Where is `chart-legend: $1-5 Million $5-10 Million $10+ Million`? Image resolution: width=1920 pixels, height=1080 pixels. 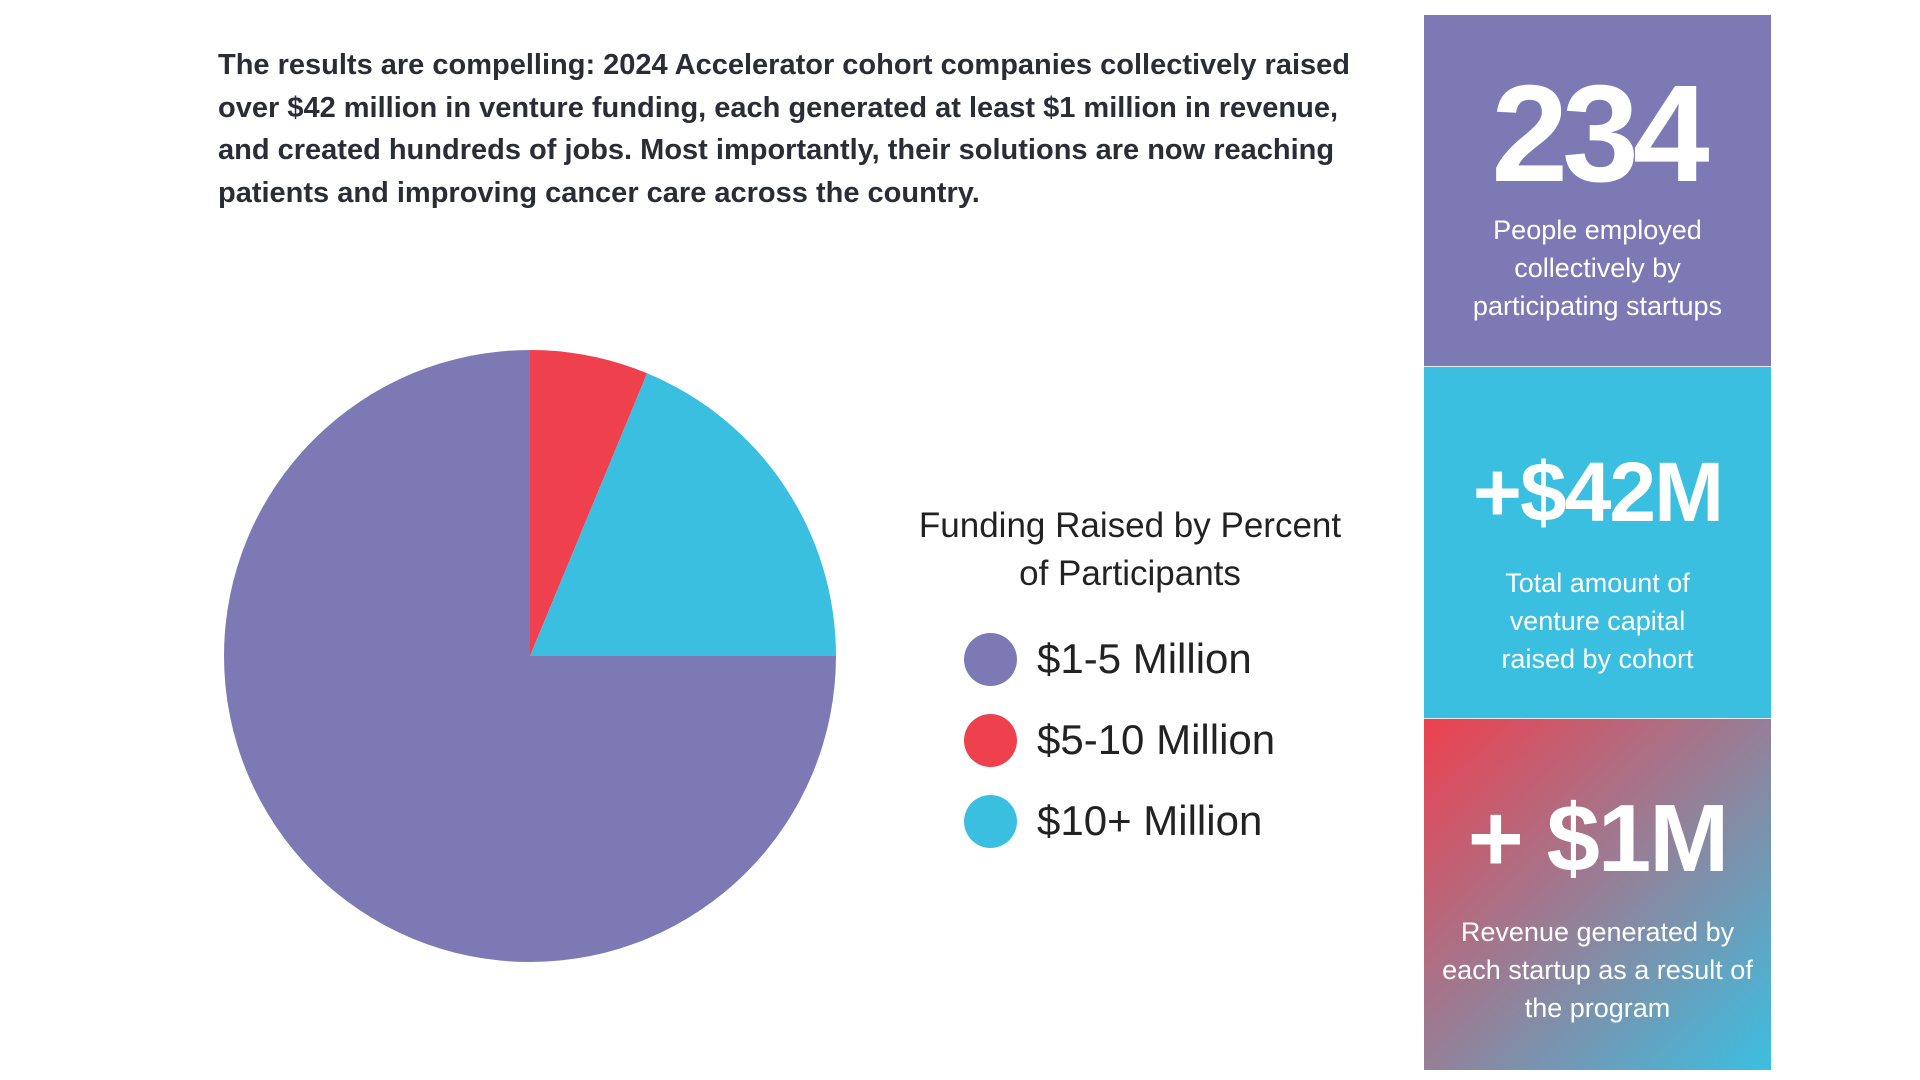 chart-legend: $1-5 Million $5-10 Million $10+ Million is located at coordinates (1119, 753).